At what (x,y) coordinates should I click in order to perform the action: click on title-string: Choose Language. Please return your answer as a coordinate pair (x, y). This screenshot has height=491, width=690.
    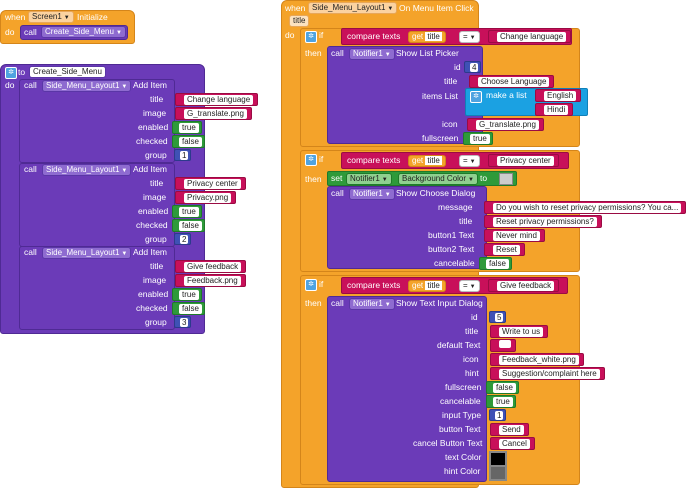
    Looking at the image, I should click on (512, 81).